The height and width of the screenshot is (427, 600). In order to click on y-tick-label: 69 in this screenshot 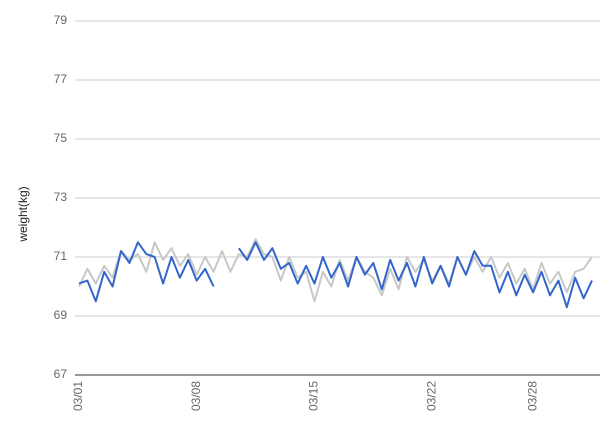, I will do `click(61, 315)`.